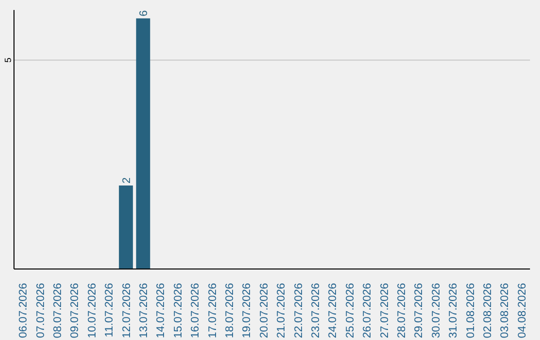 The height and width of the screenshot is (340, 540). I want to click on x-tick-label: 15.07.2026, so click(178, 310).